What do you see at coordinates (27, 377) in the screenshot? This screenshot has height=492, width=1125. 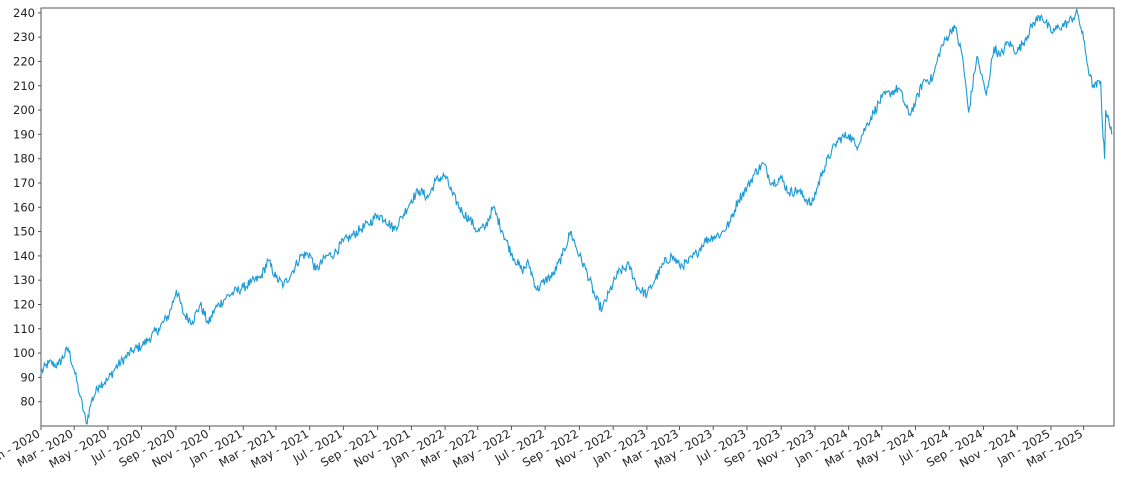 I see `y-tick-label: 90` at bounding box center [27, 377].